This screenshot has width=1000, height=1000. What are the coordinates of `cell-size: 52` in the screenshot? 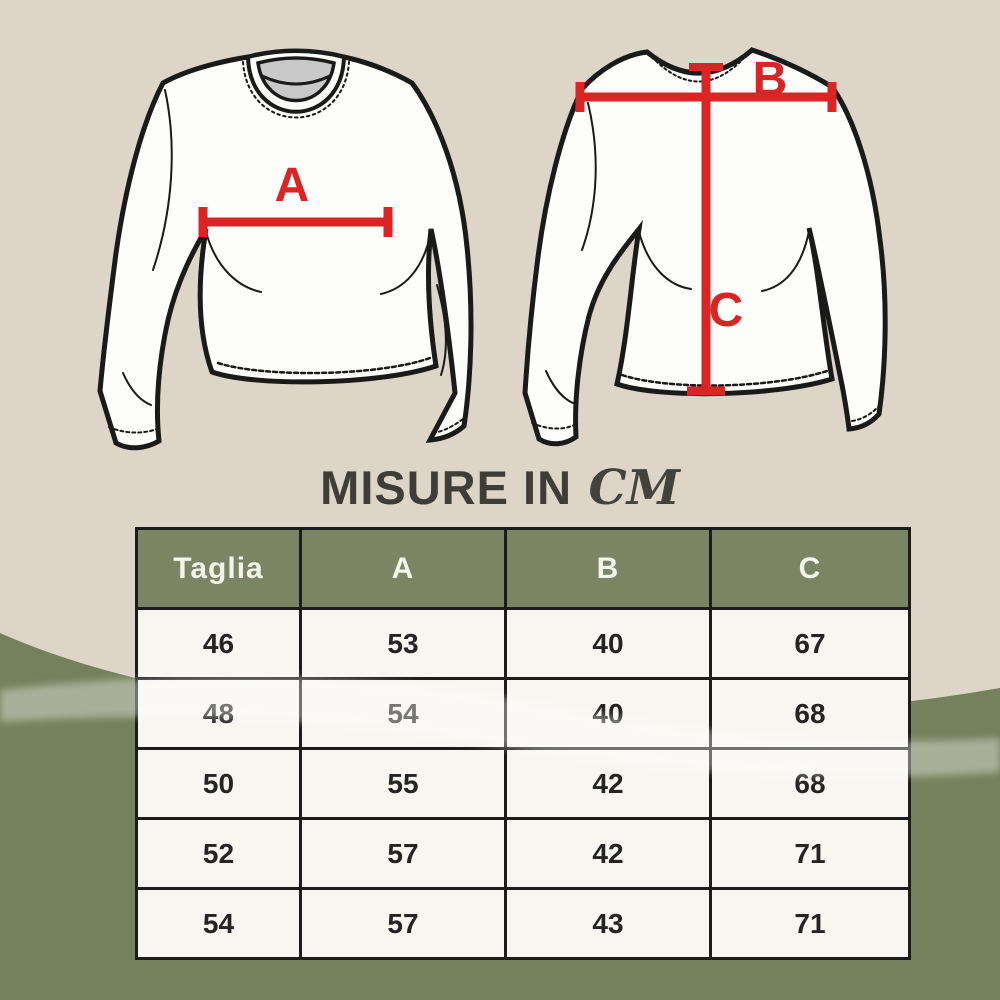 It's located at (218, 853).